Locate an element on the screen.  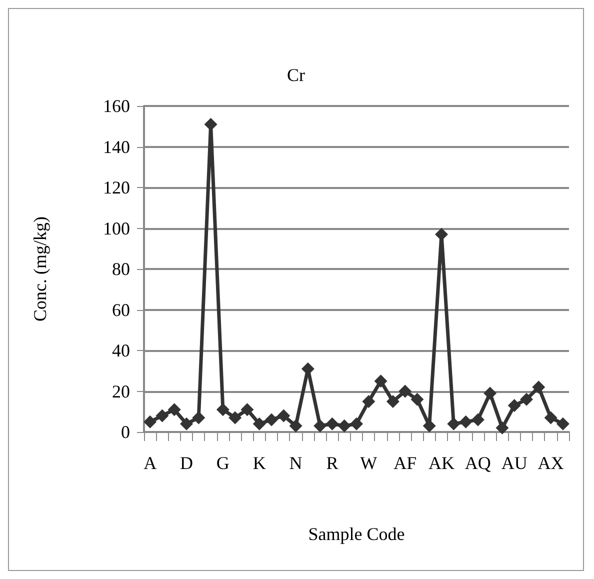
x-tick-label: W is located at coordinates (369, 463).